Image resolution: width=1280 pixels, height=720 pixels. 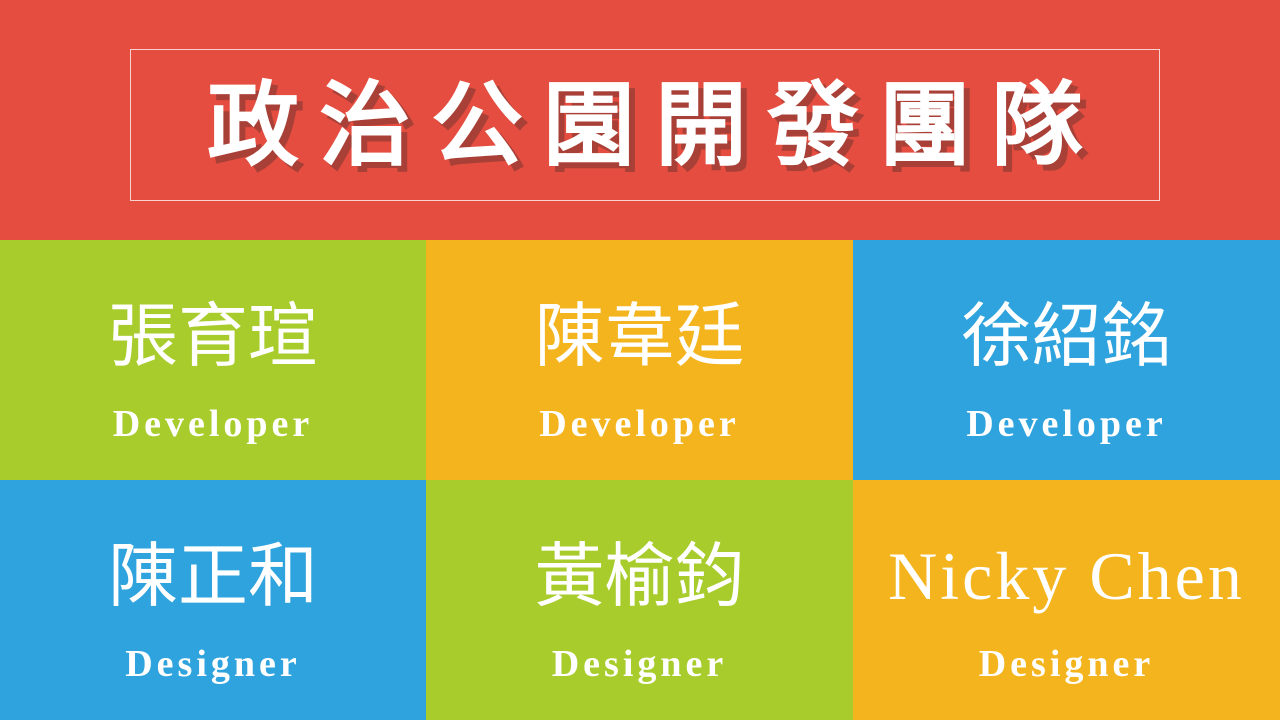 I want to click on member-name: 徐紹銘, so click(x=1066, y=336).